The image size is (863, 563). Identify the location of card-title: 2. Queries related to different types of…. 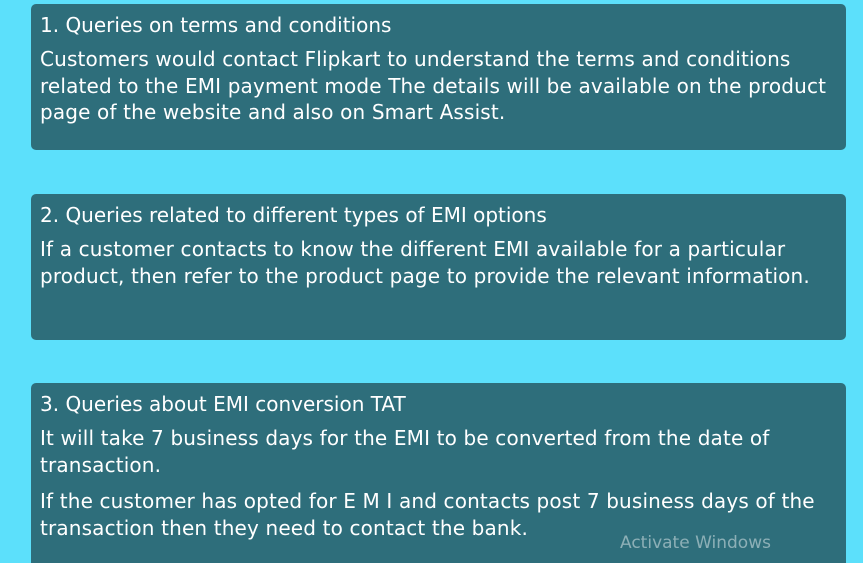
(293, 215).